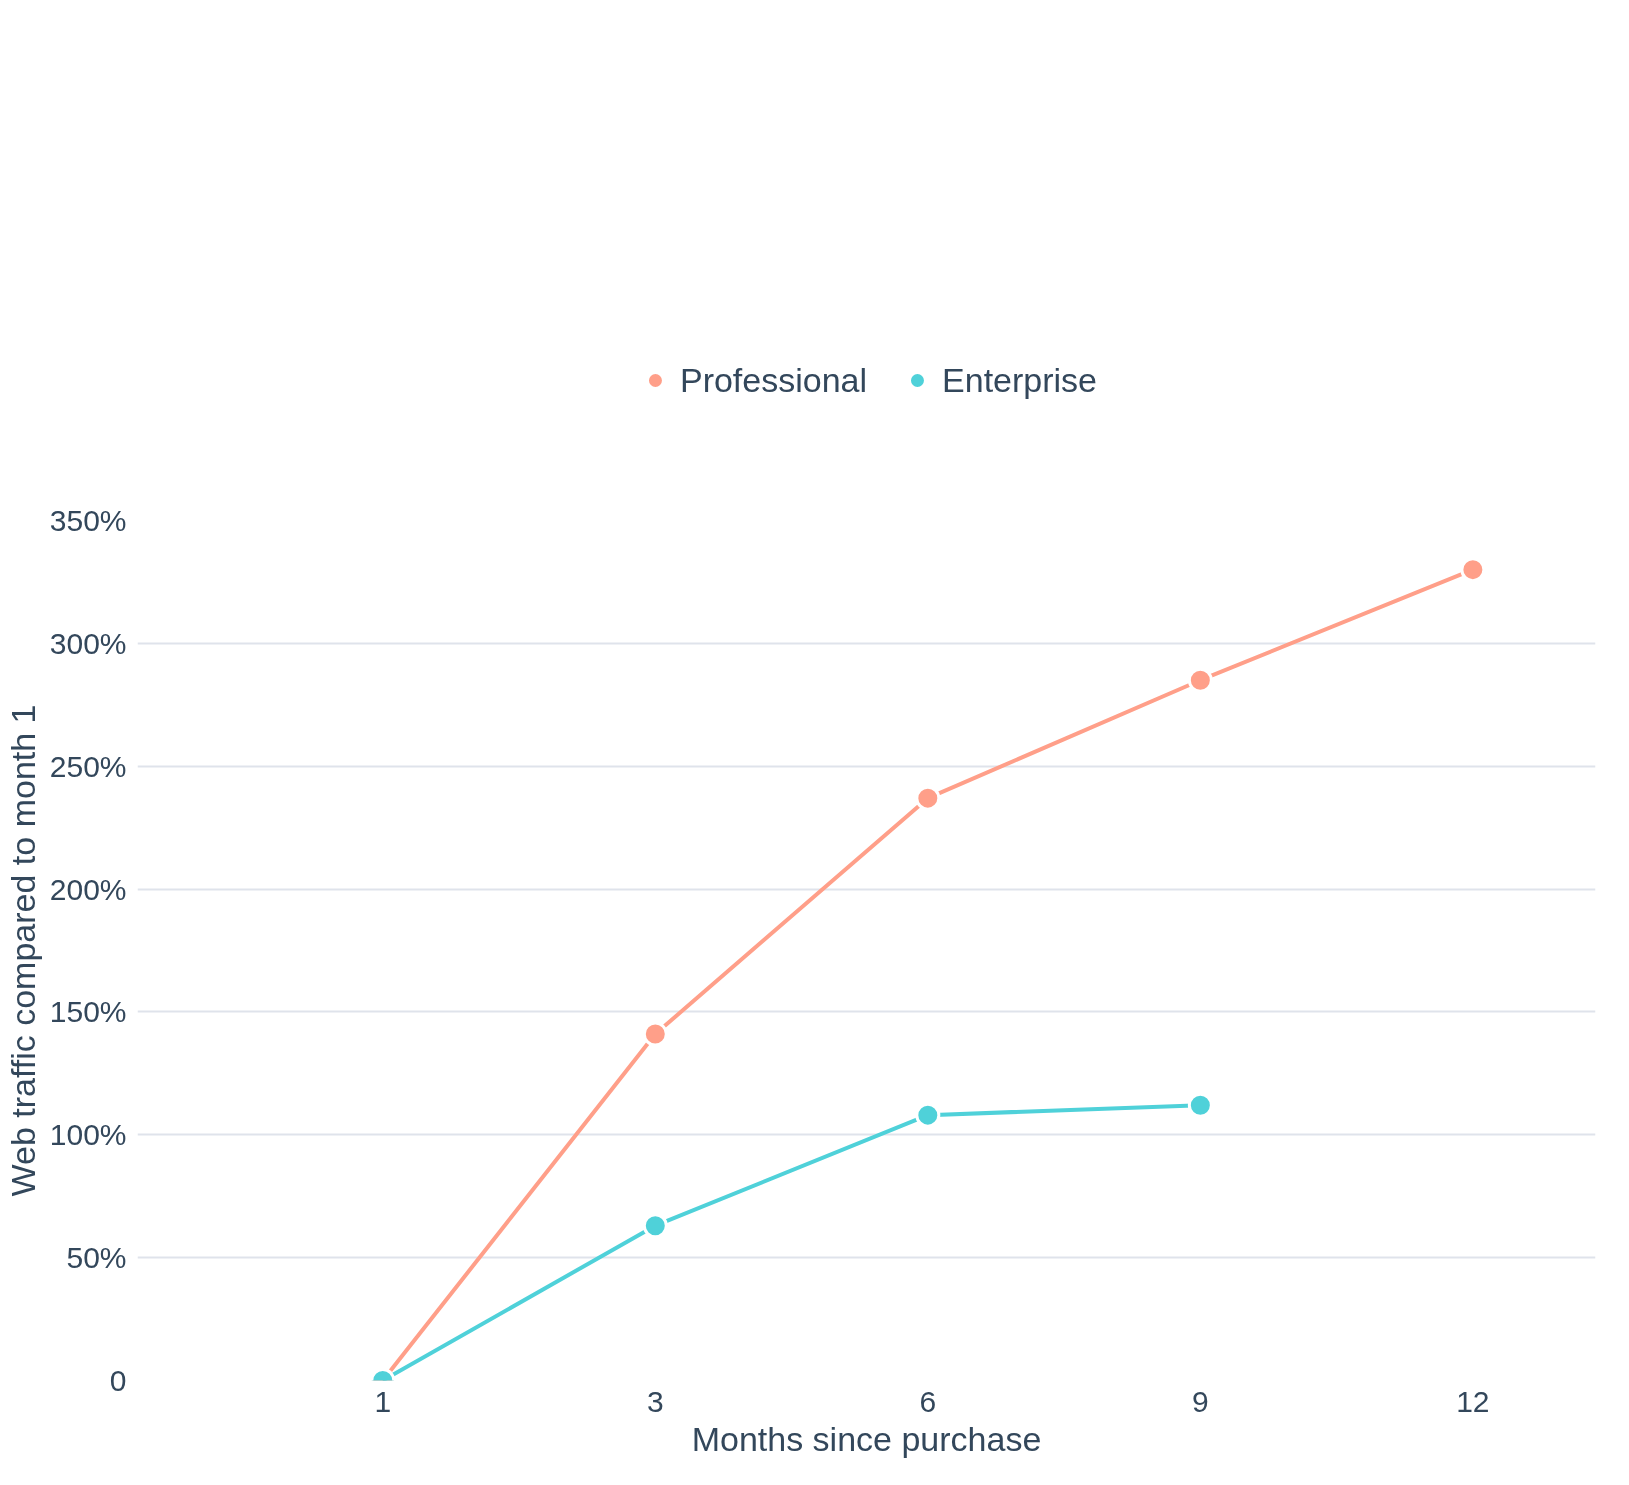 The height and width of the screenshot is (1485, 1629). What do you see at coordinates (1200, 1401) in the screenshot?
I see `x-tick-label: 9` at bounding box center [1200, 1401].